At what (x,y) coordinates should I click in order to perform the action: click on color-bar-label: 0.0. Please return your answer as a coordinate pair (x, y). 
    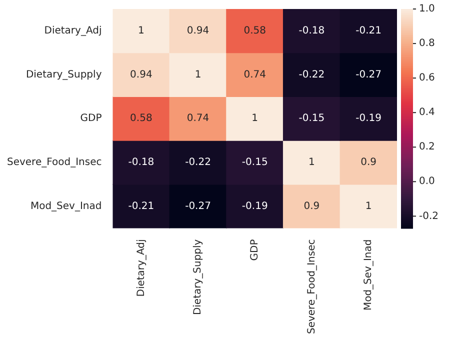
    Looking at the image, I should click on (427, 182).